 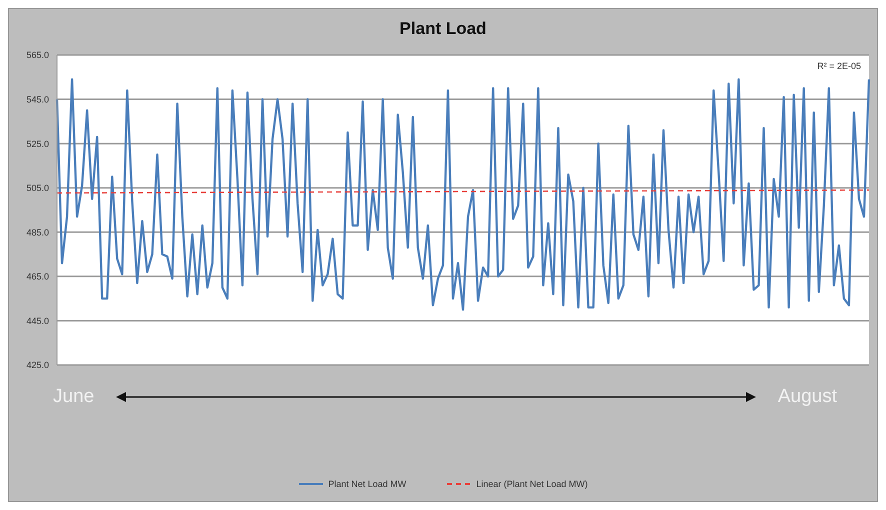 What do you see at coordinates (532, 484) in the screenshot?
I see `legend-label: Linear (Plant Net Load MW)` at bounding box center [532, 484].